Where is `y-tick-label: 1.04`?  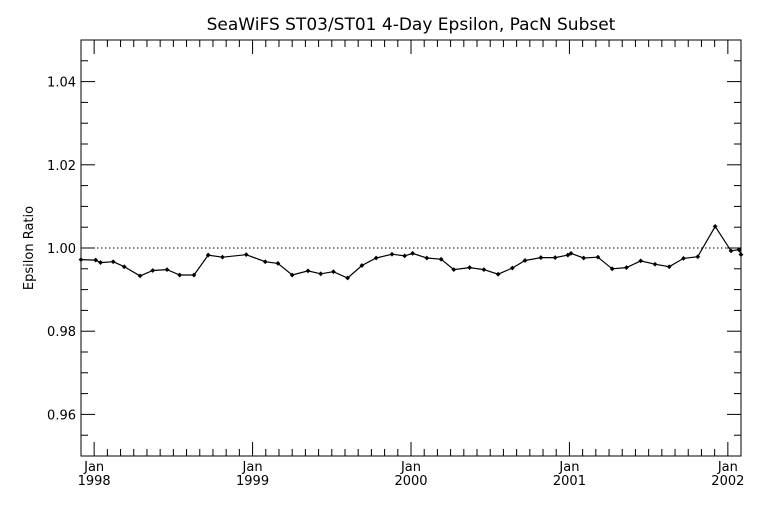
y-tick-label: 1.04 is located at coordinates (61, 83).